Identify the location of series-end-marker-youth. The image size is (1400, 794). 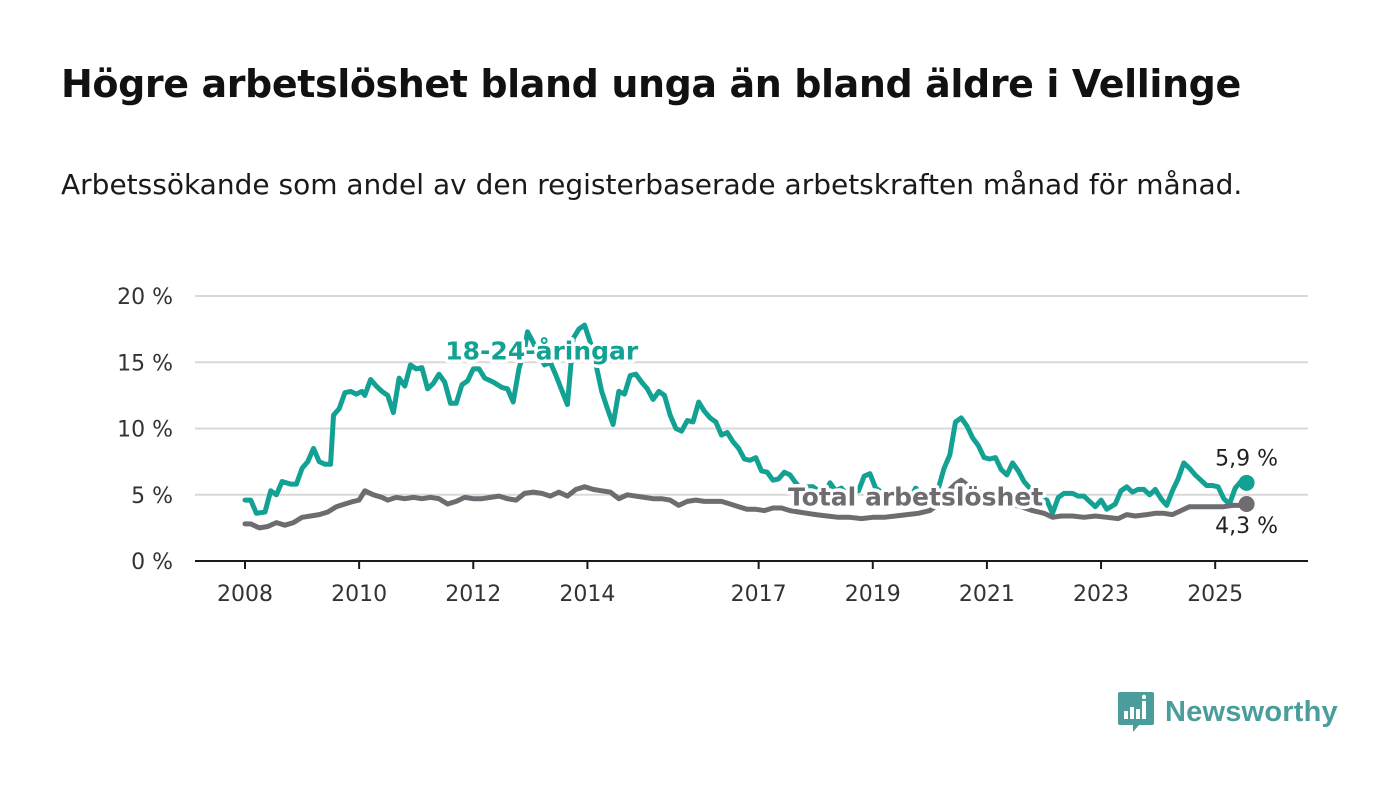
(1246, 482).